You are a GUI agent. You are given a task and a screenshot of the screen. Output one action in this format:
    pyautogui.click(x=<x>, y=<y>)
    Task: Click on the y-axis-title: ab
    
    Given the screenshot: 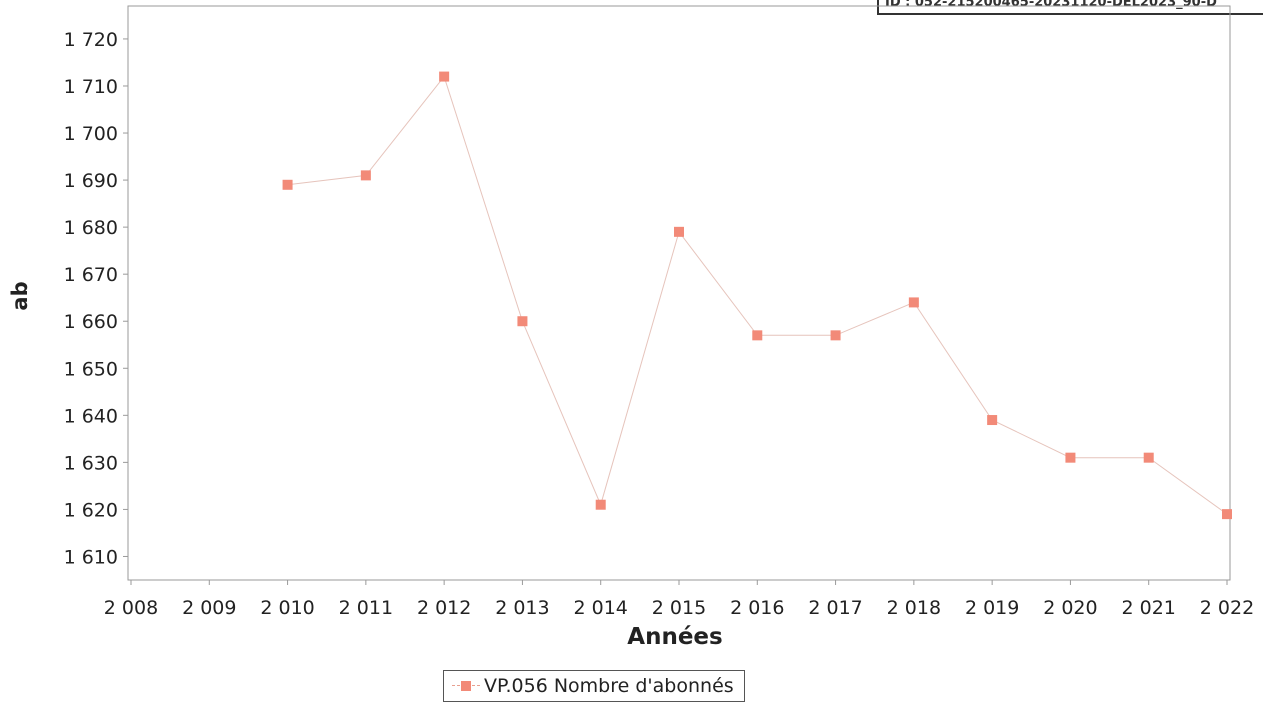 What is the action you would take?
    pyautogui.click(x=20, y=295)
    